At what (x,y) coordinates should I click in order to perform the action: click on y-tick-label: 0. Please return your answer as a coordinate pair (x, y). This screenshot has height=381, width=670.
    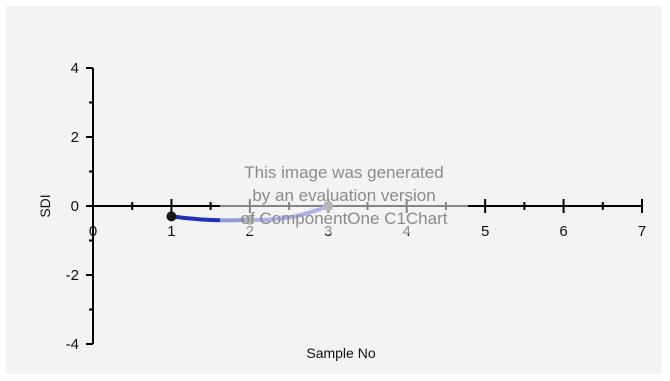
    Looking at the image, I should click on (75, 206).